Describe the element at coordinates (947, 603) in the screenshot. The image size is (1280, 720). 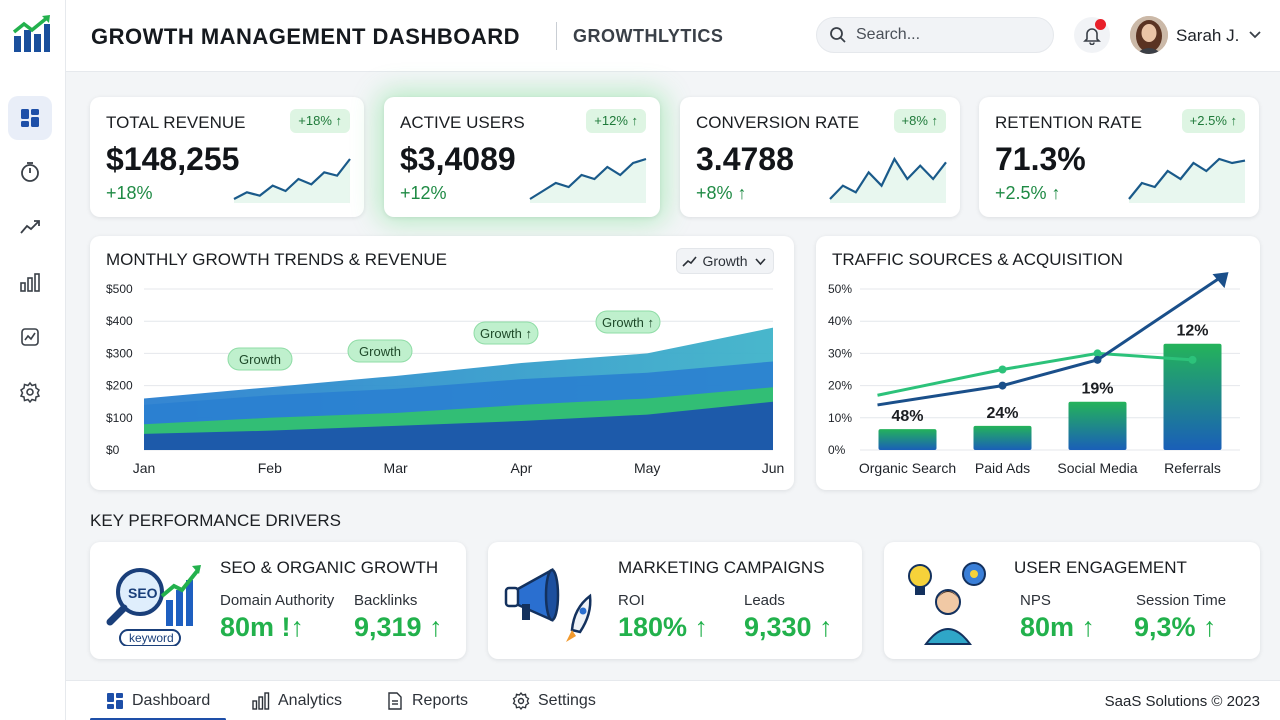
I see `lightbulb-person-icon` at that location.